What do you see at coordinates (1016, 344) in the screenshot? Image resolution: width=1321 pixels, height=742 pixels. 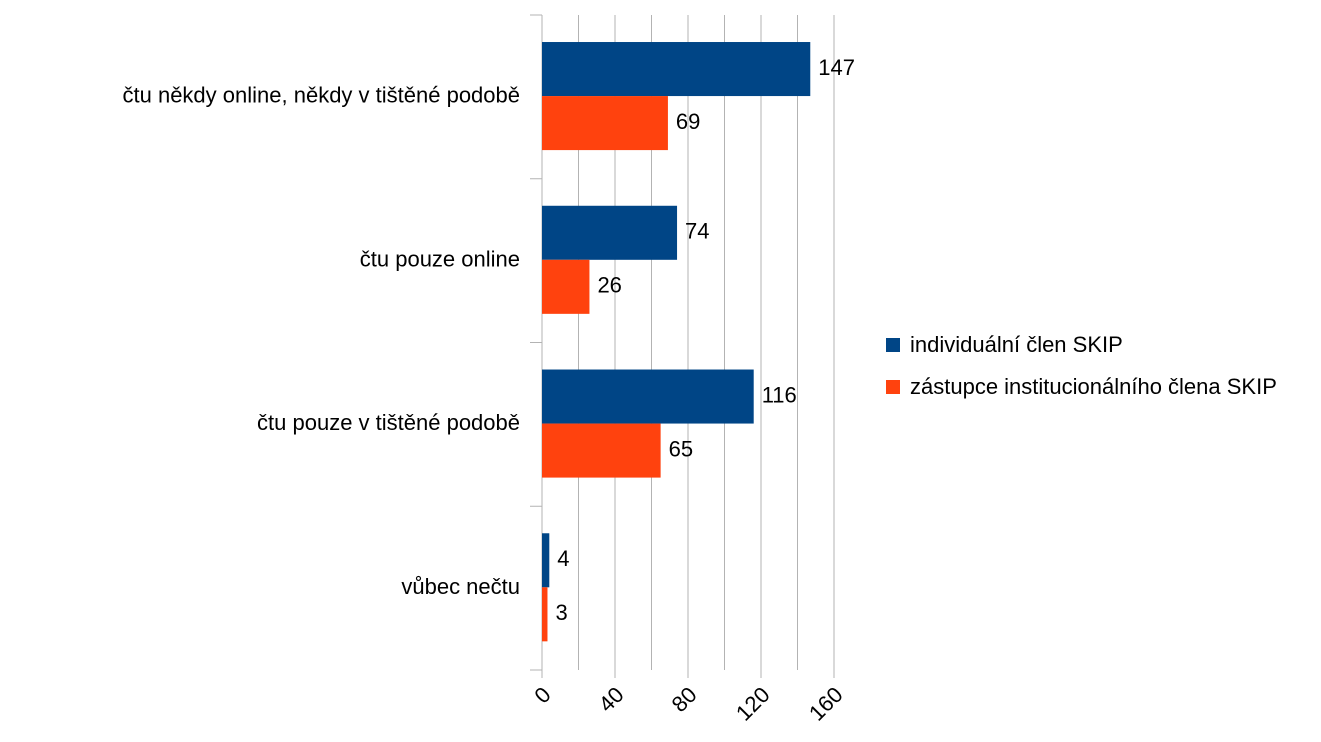 I see `legend-label: individuální člen SKIP` at bounding box center [1016, 344].